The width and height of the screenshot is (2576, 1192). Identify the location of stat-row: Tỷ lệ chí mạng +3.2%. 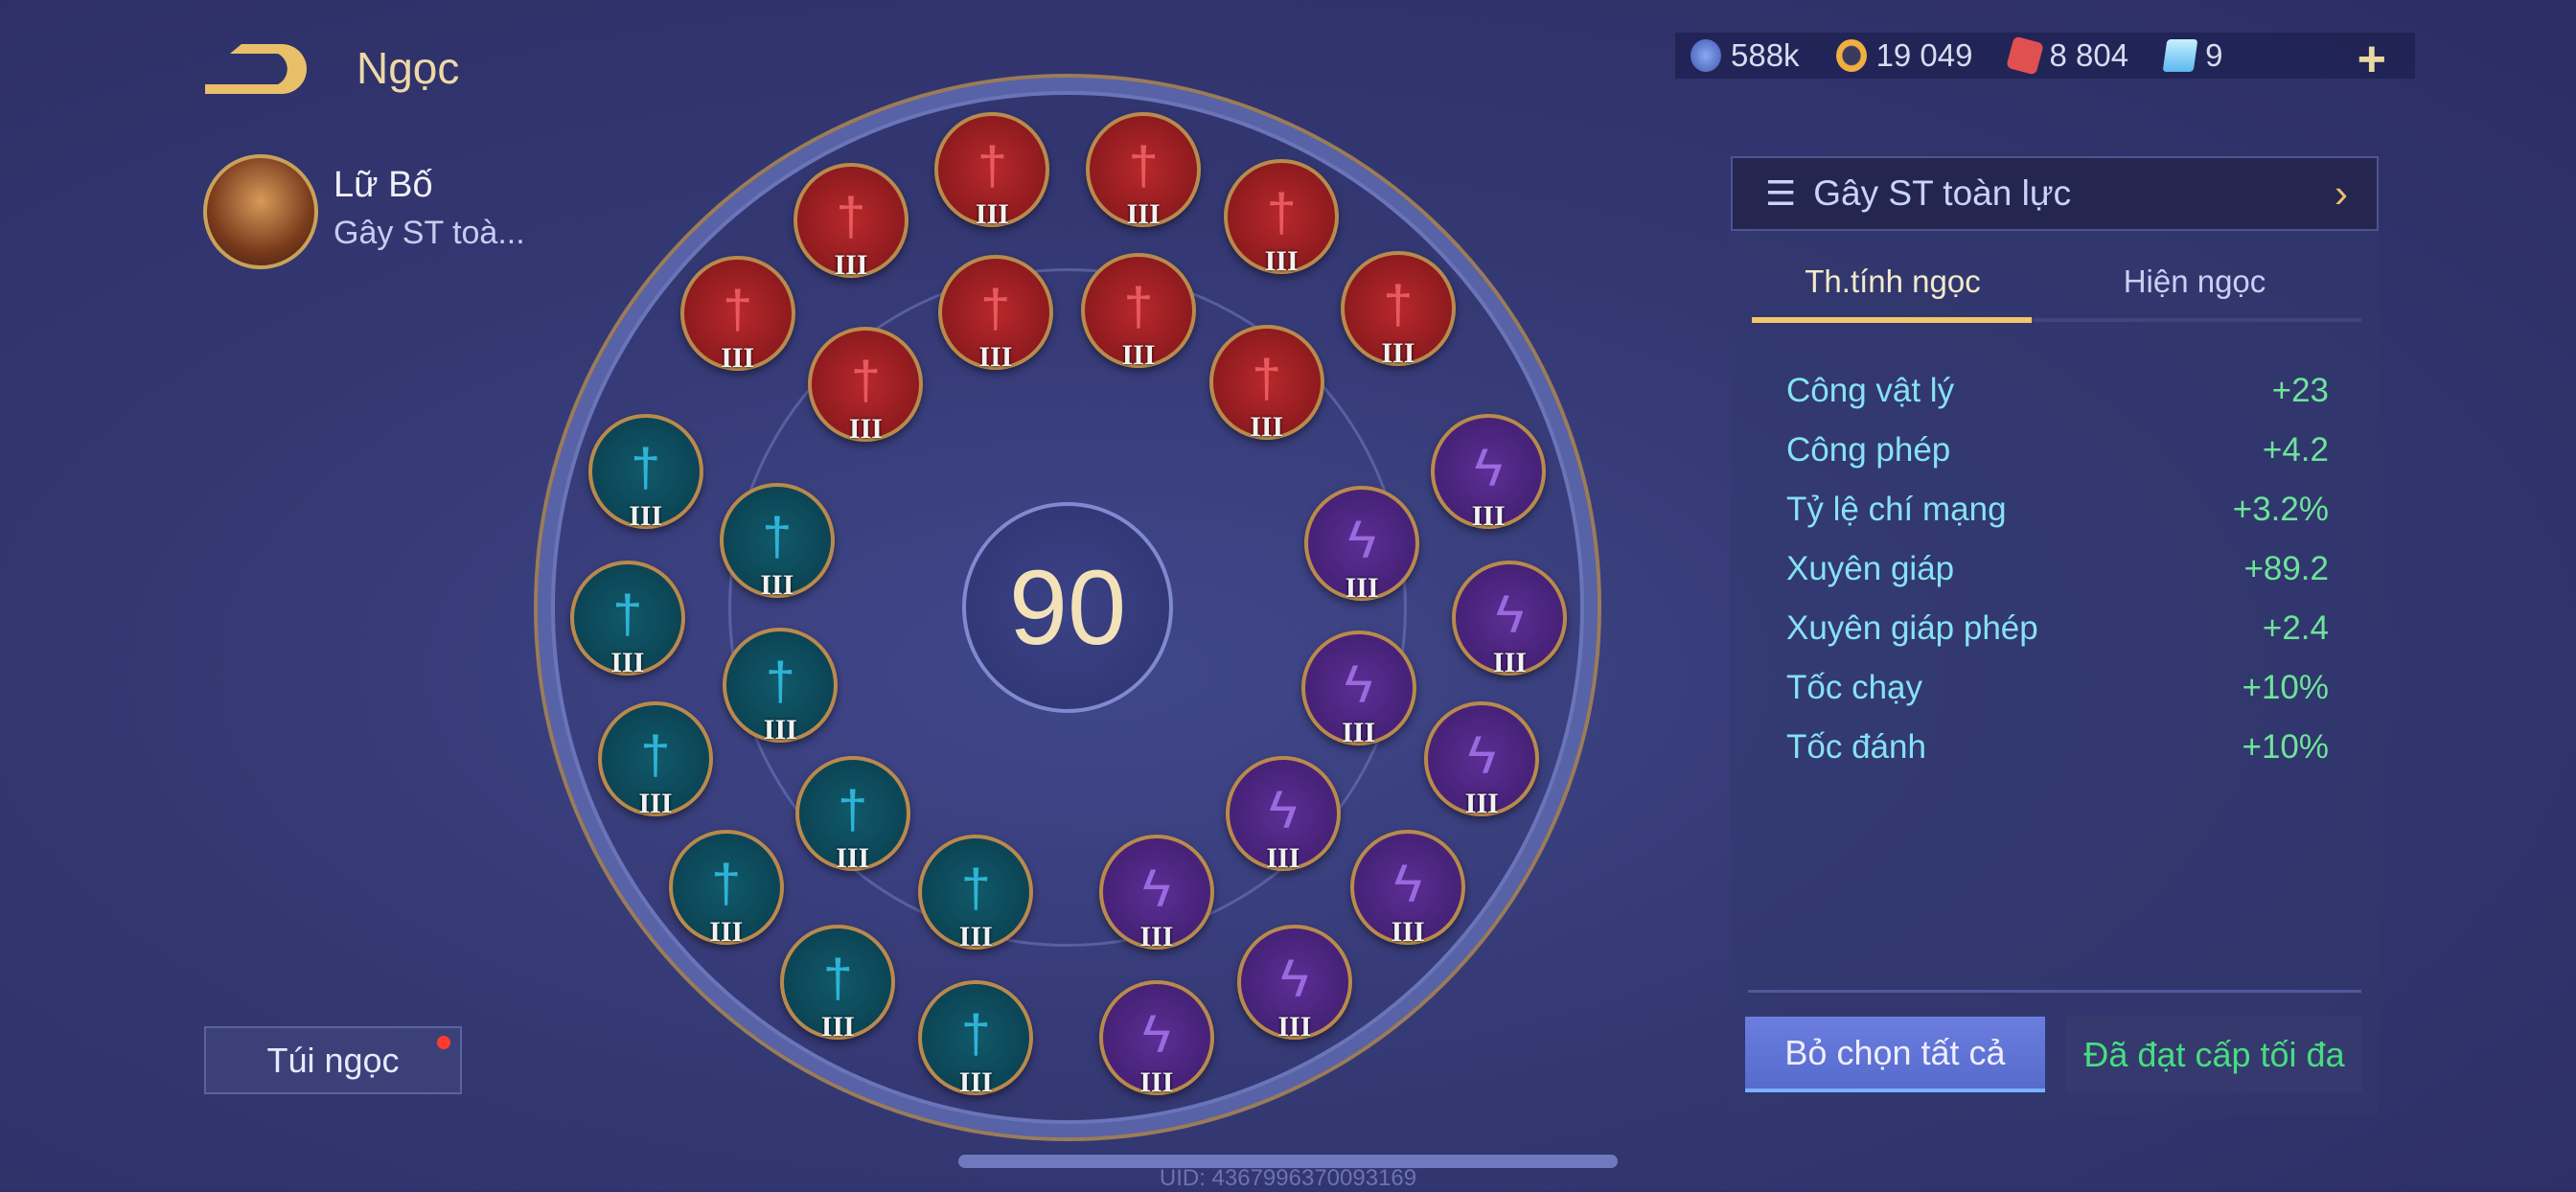
(2057, 515).